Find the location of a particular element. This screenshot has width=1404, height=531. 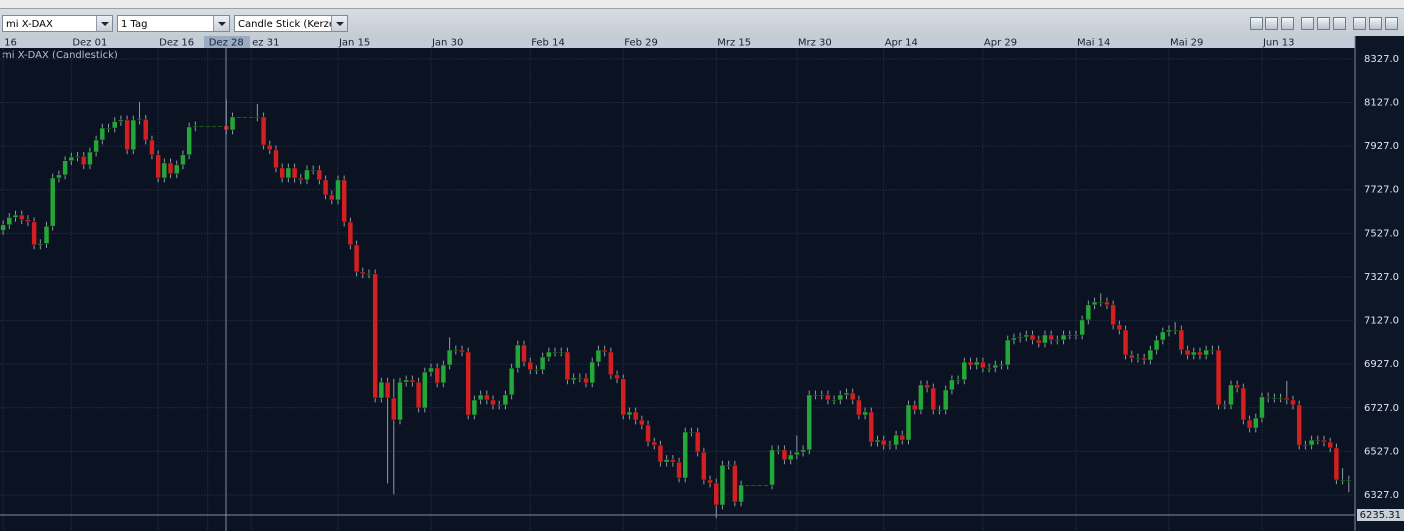

x-tick-label: Mai 29 is located at coordinates (1186, 43).